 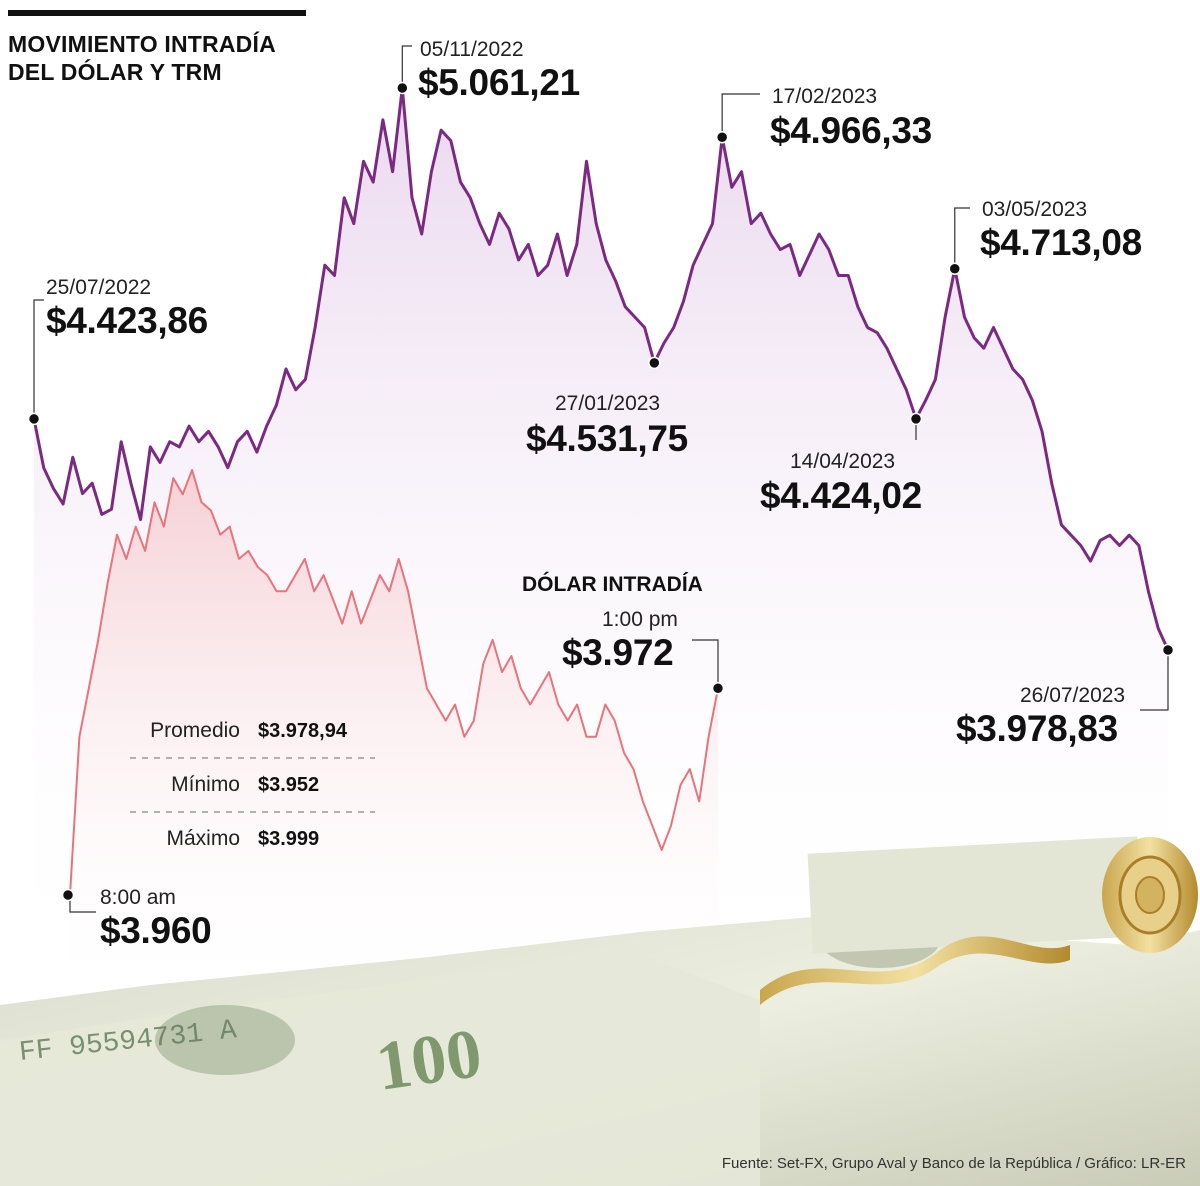 What do you see at coordinates (472, 49) in the screenshot?
I see `annotation-date: 05/11/2022` at bounding box center [472, 49].